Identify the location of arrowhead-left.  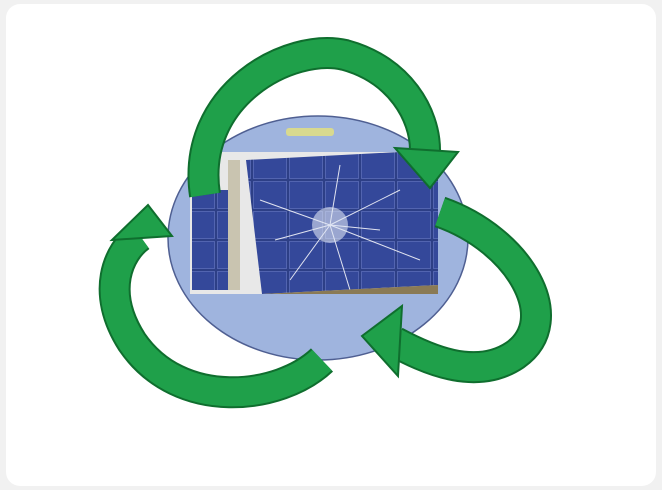
(141, 222).